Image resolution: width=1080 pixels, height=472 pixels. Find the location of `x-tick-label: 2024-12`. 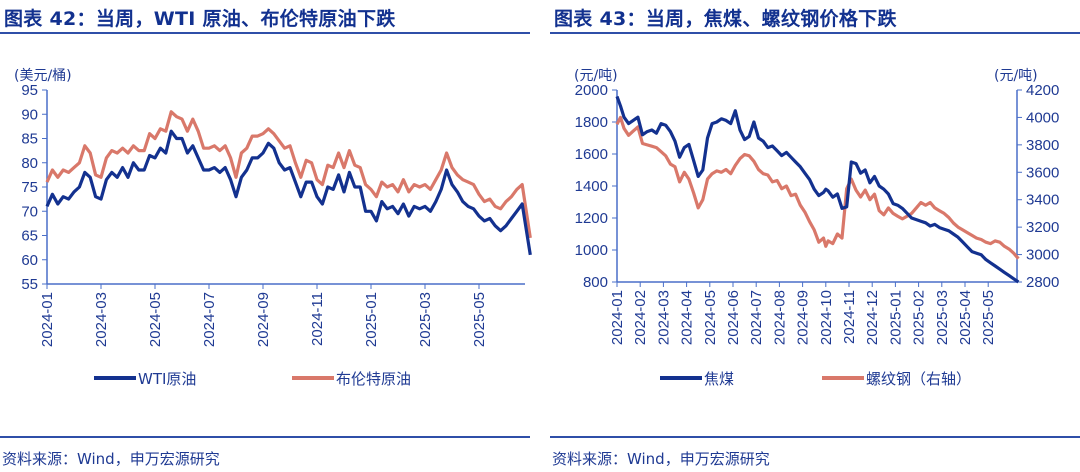

x-tick-label: 2024-12 is located at coordinates (872, 317).